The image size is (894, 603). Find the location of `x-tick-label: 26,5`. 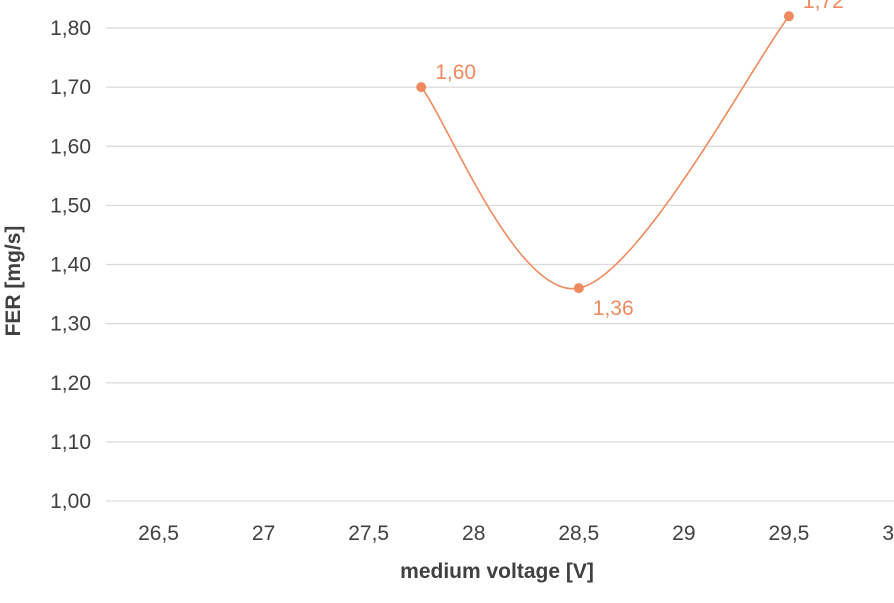

x-tick-label: 26,5 is located at coordinates (158, 533).